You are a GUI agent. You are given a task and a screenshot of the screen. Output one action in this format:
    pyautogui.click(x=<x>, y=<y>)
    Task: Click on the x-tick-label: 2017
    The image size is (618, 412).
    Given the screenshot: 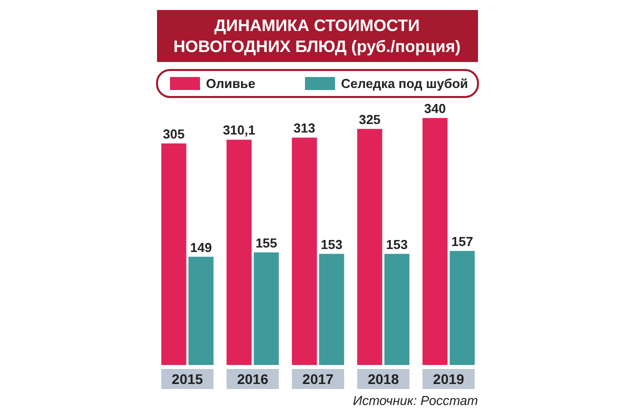 What is the action you would take?
    pyautogui.click(x=318, y=379)
    